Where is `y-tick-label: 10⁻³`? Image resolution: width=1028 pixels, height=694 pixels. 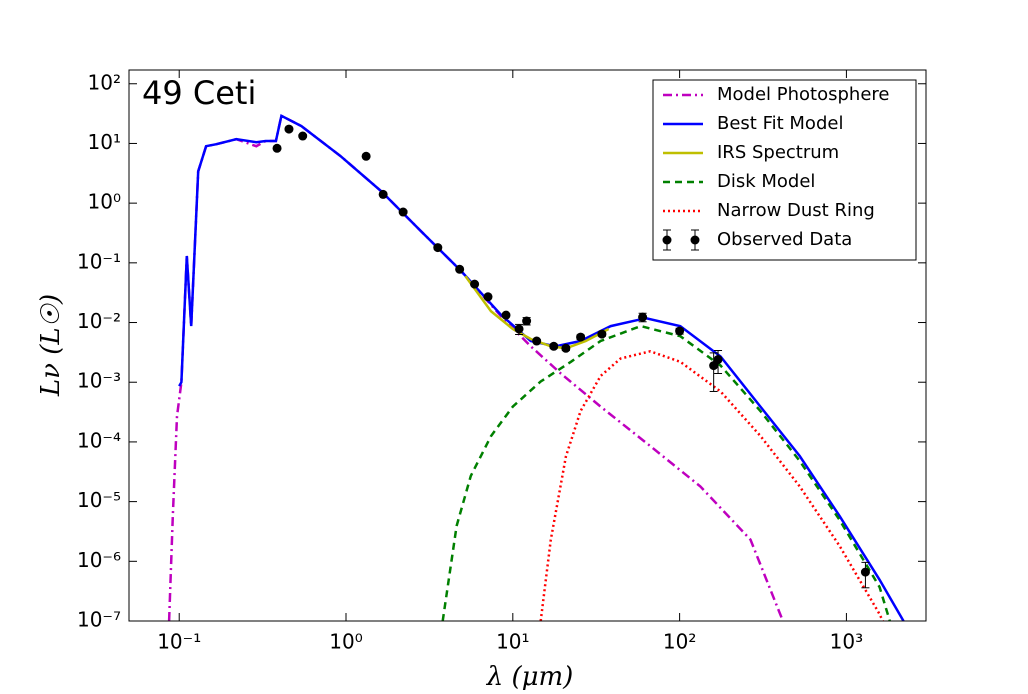 y-tick-label: 10⁻³ is located at coordinates (99, 381).